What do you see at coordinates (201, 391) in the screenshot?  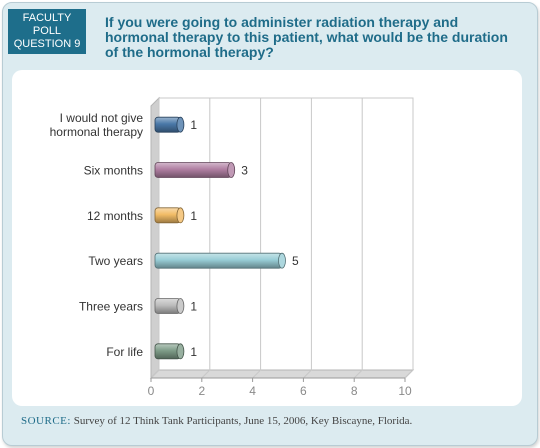 I see `x-tick-label-2: 2` at bounding box center [201, 391].